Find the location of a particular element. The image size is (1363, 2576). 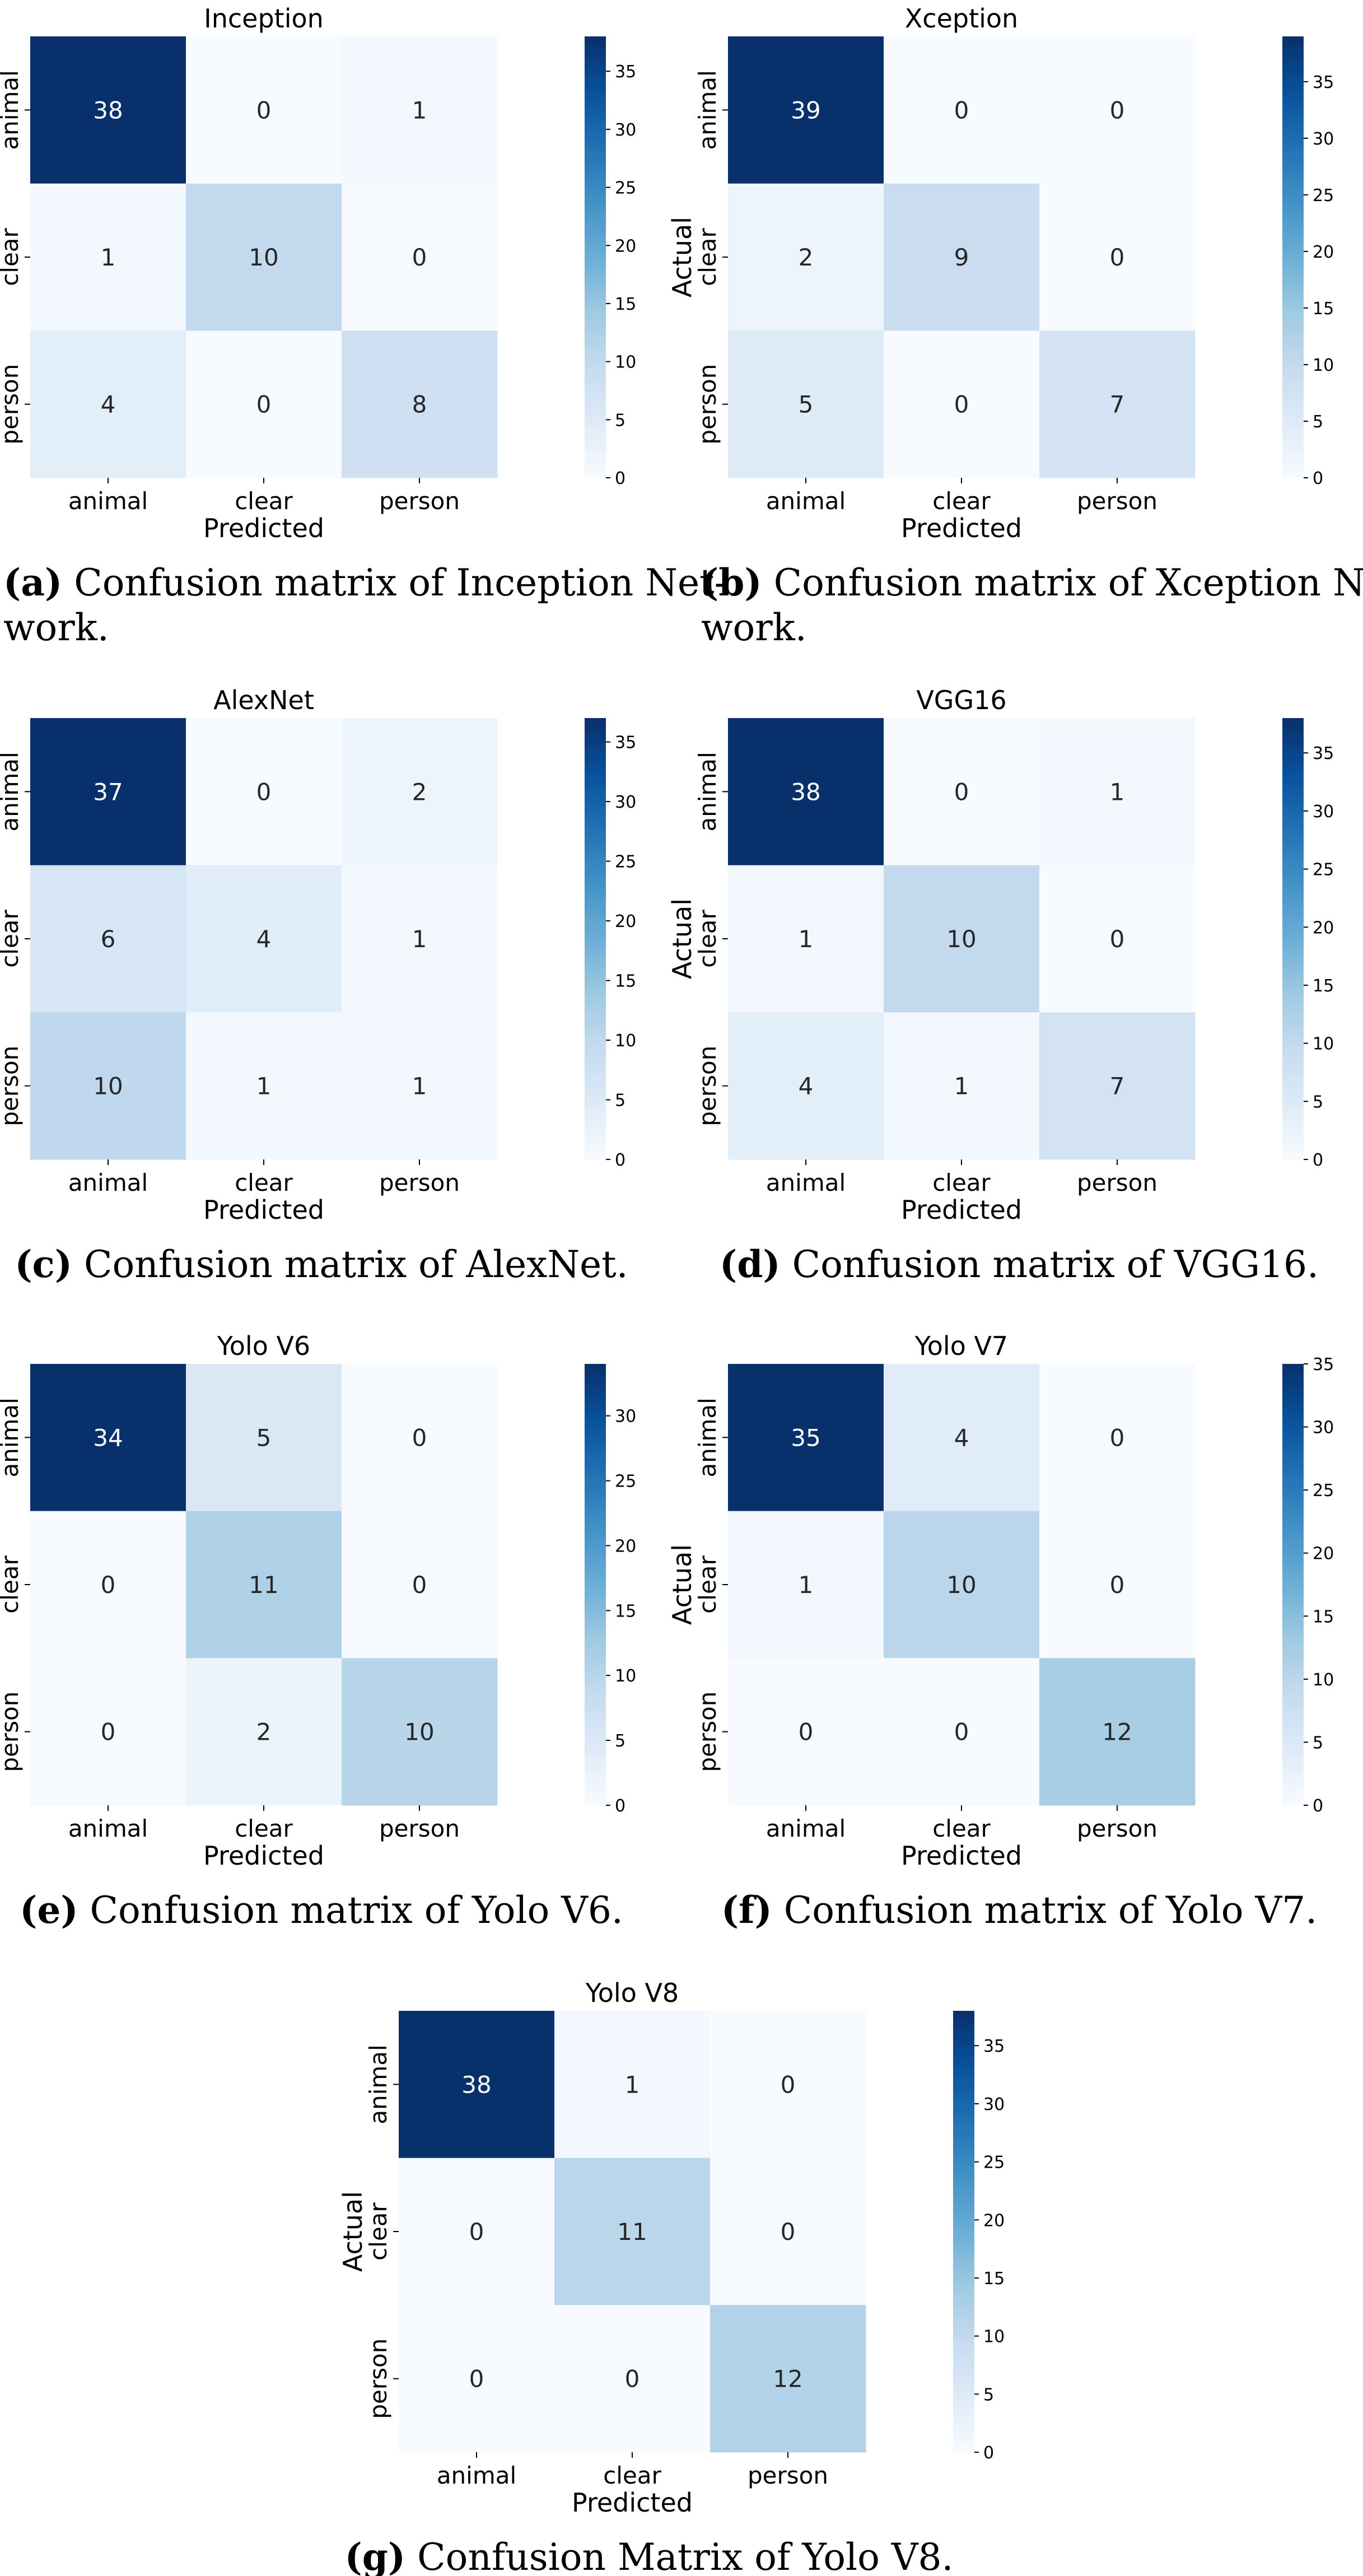

cell-value-r1-c0: 2 is located at coordinates (807, 257).